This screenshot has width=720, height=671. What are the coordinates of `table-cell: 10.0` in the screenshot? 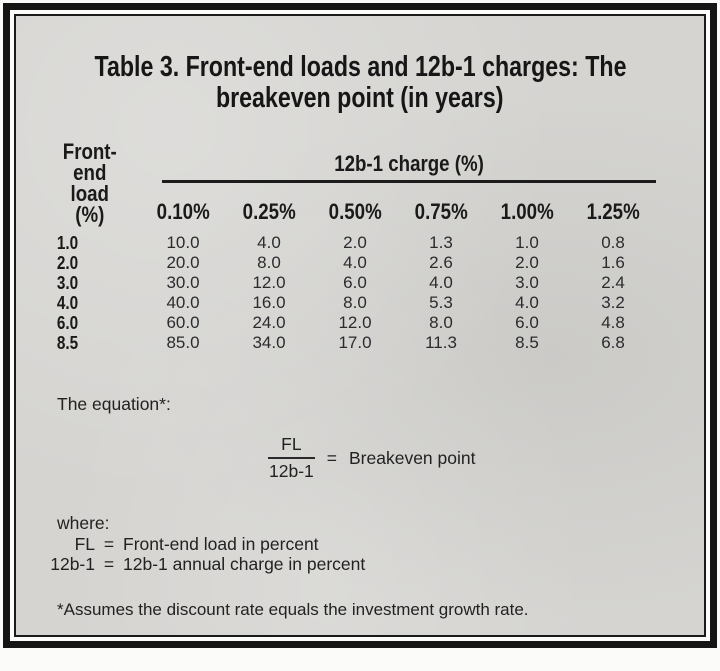 It's located at (183, 242).